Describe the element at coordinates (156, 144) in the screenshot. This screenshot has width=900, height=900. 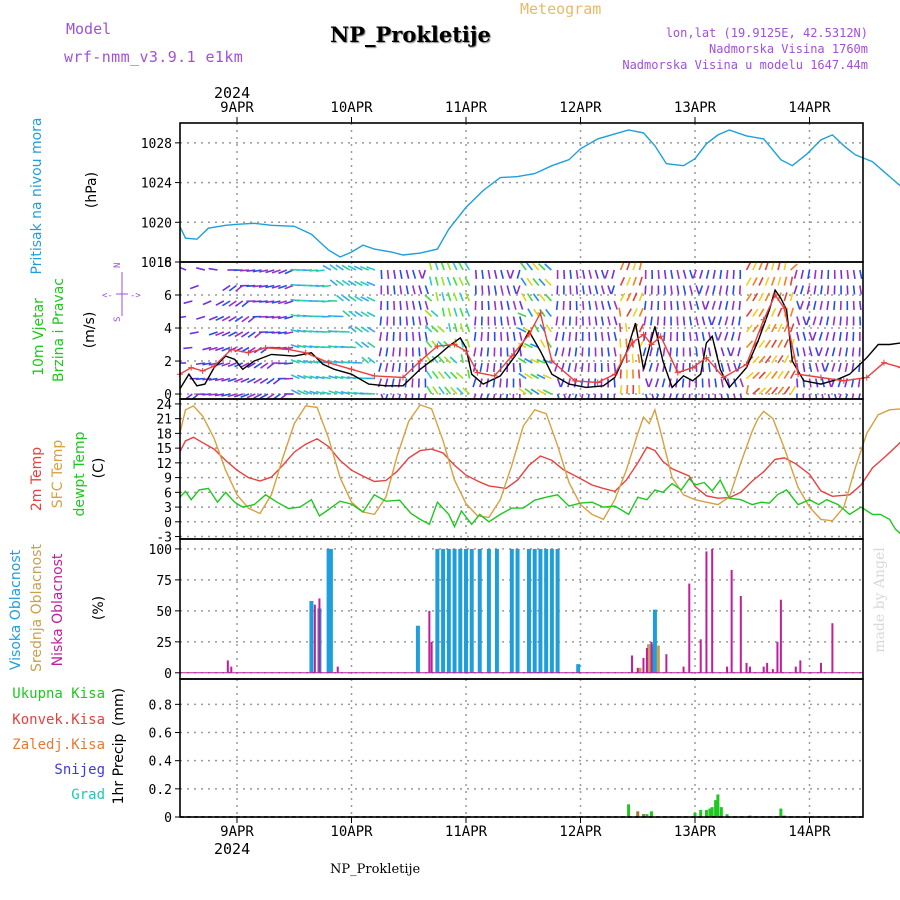
I see `y-tick-label: 1028` at that location.